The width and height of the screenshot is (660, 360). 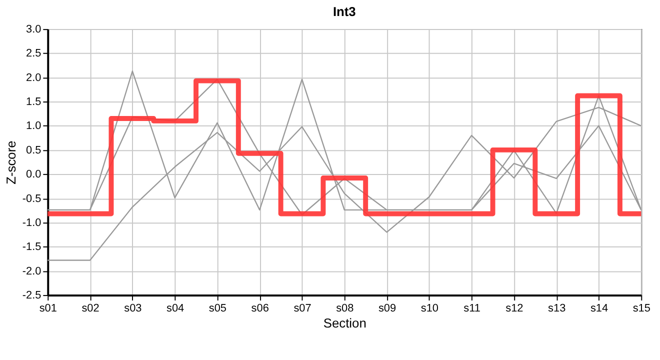 What do you see at coordinates (10, 162) in the screenshot?
I see `y-axis-title: Z-score` at bounding box center [10, 162].